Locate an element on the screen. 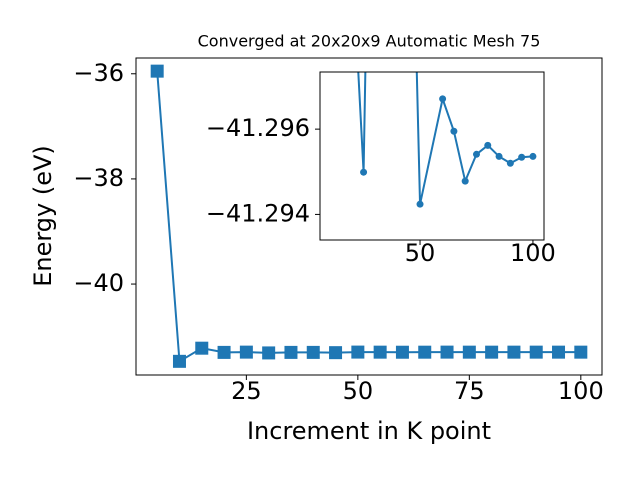 The image size is (640, 480). y-axis-label: Energy (eV) is located at coordinates (43, 216).